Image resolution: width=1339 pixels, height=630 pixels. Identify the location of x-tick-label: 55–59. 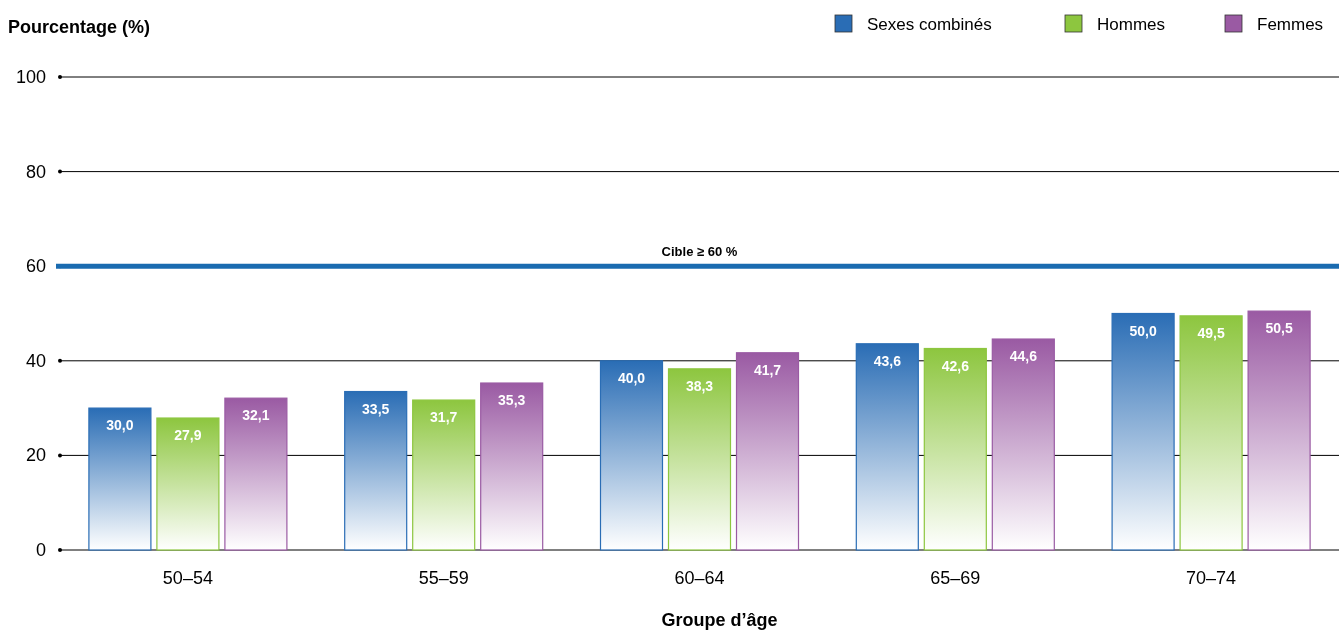
(443, 578).